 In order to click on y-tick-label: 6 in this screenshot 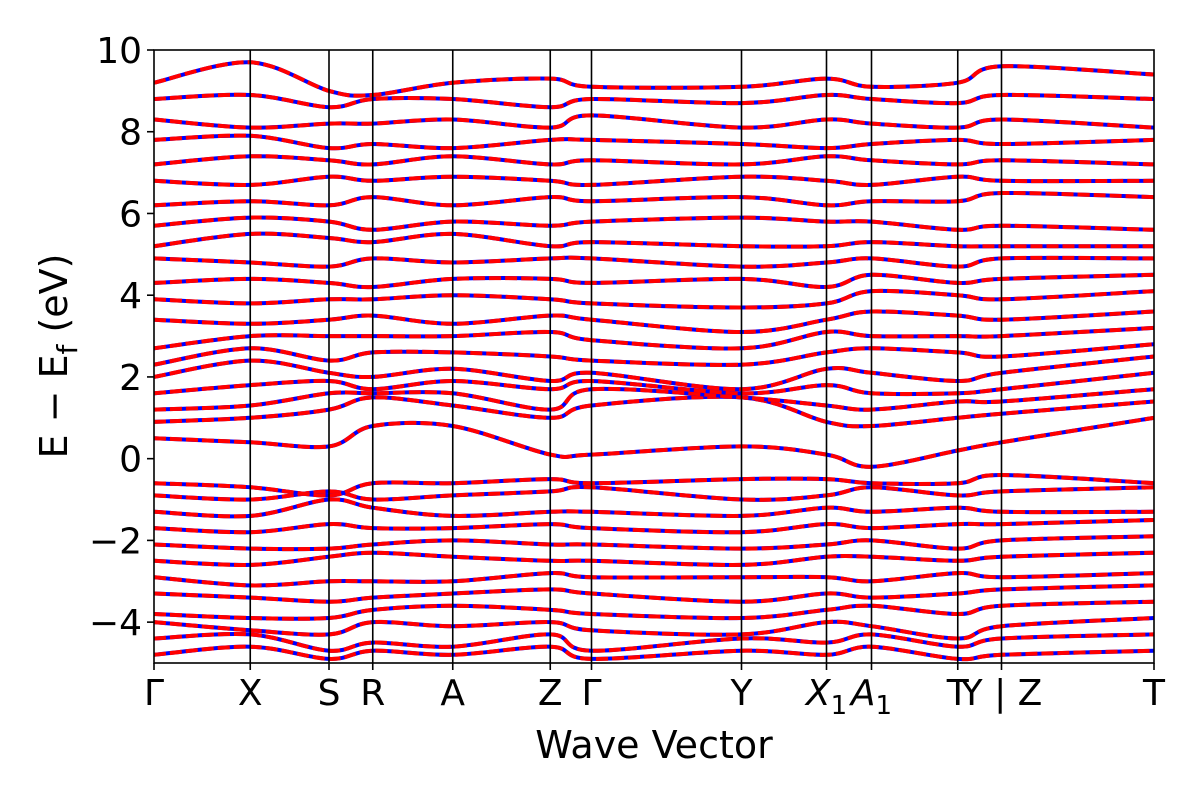, I will do `click(130, 214)`.